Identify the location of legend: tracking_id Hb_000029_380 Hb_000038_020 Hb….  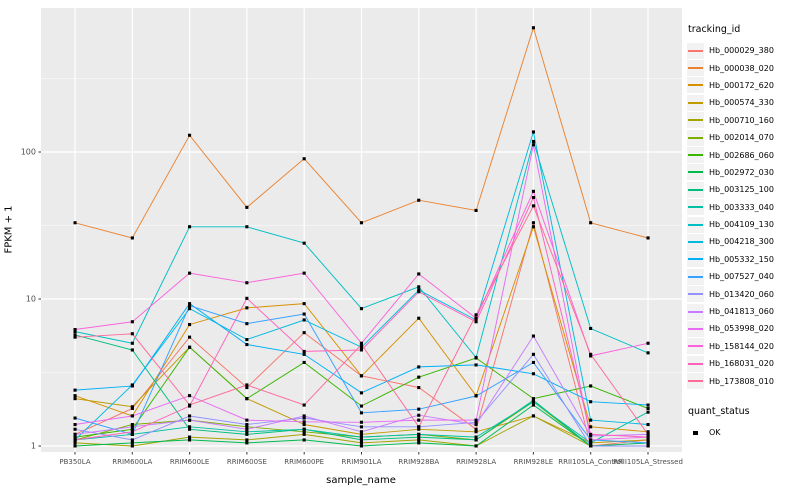
(743, 232).